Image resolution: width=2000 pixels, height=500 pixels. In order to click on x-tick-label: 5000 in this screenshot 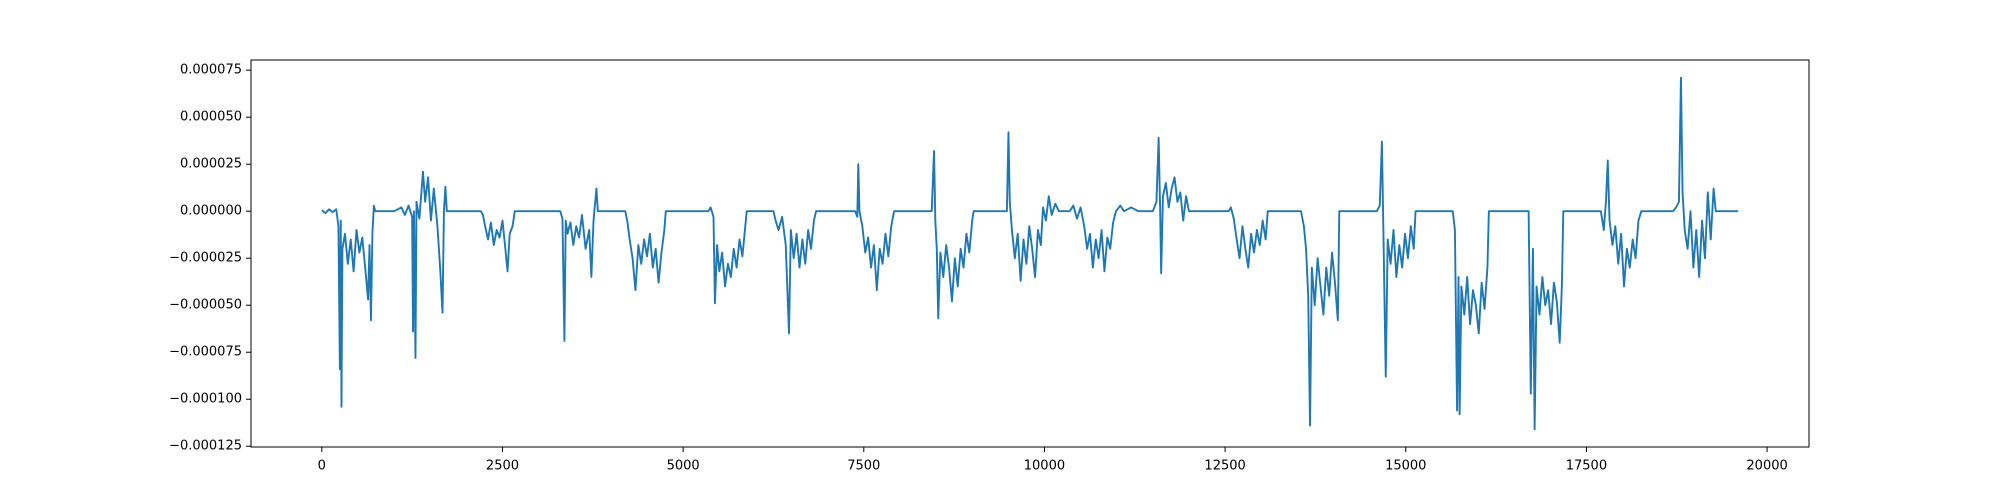, I will do `click(683, 466)`.